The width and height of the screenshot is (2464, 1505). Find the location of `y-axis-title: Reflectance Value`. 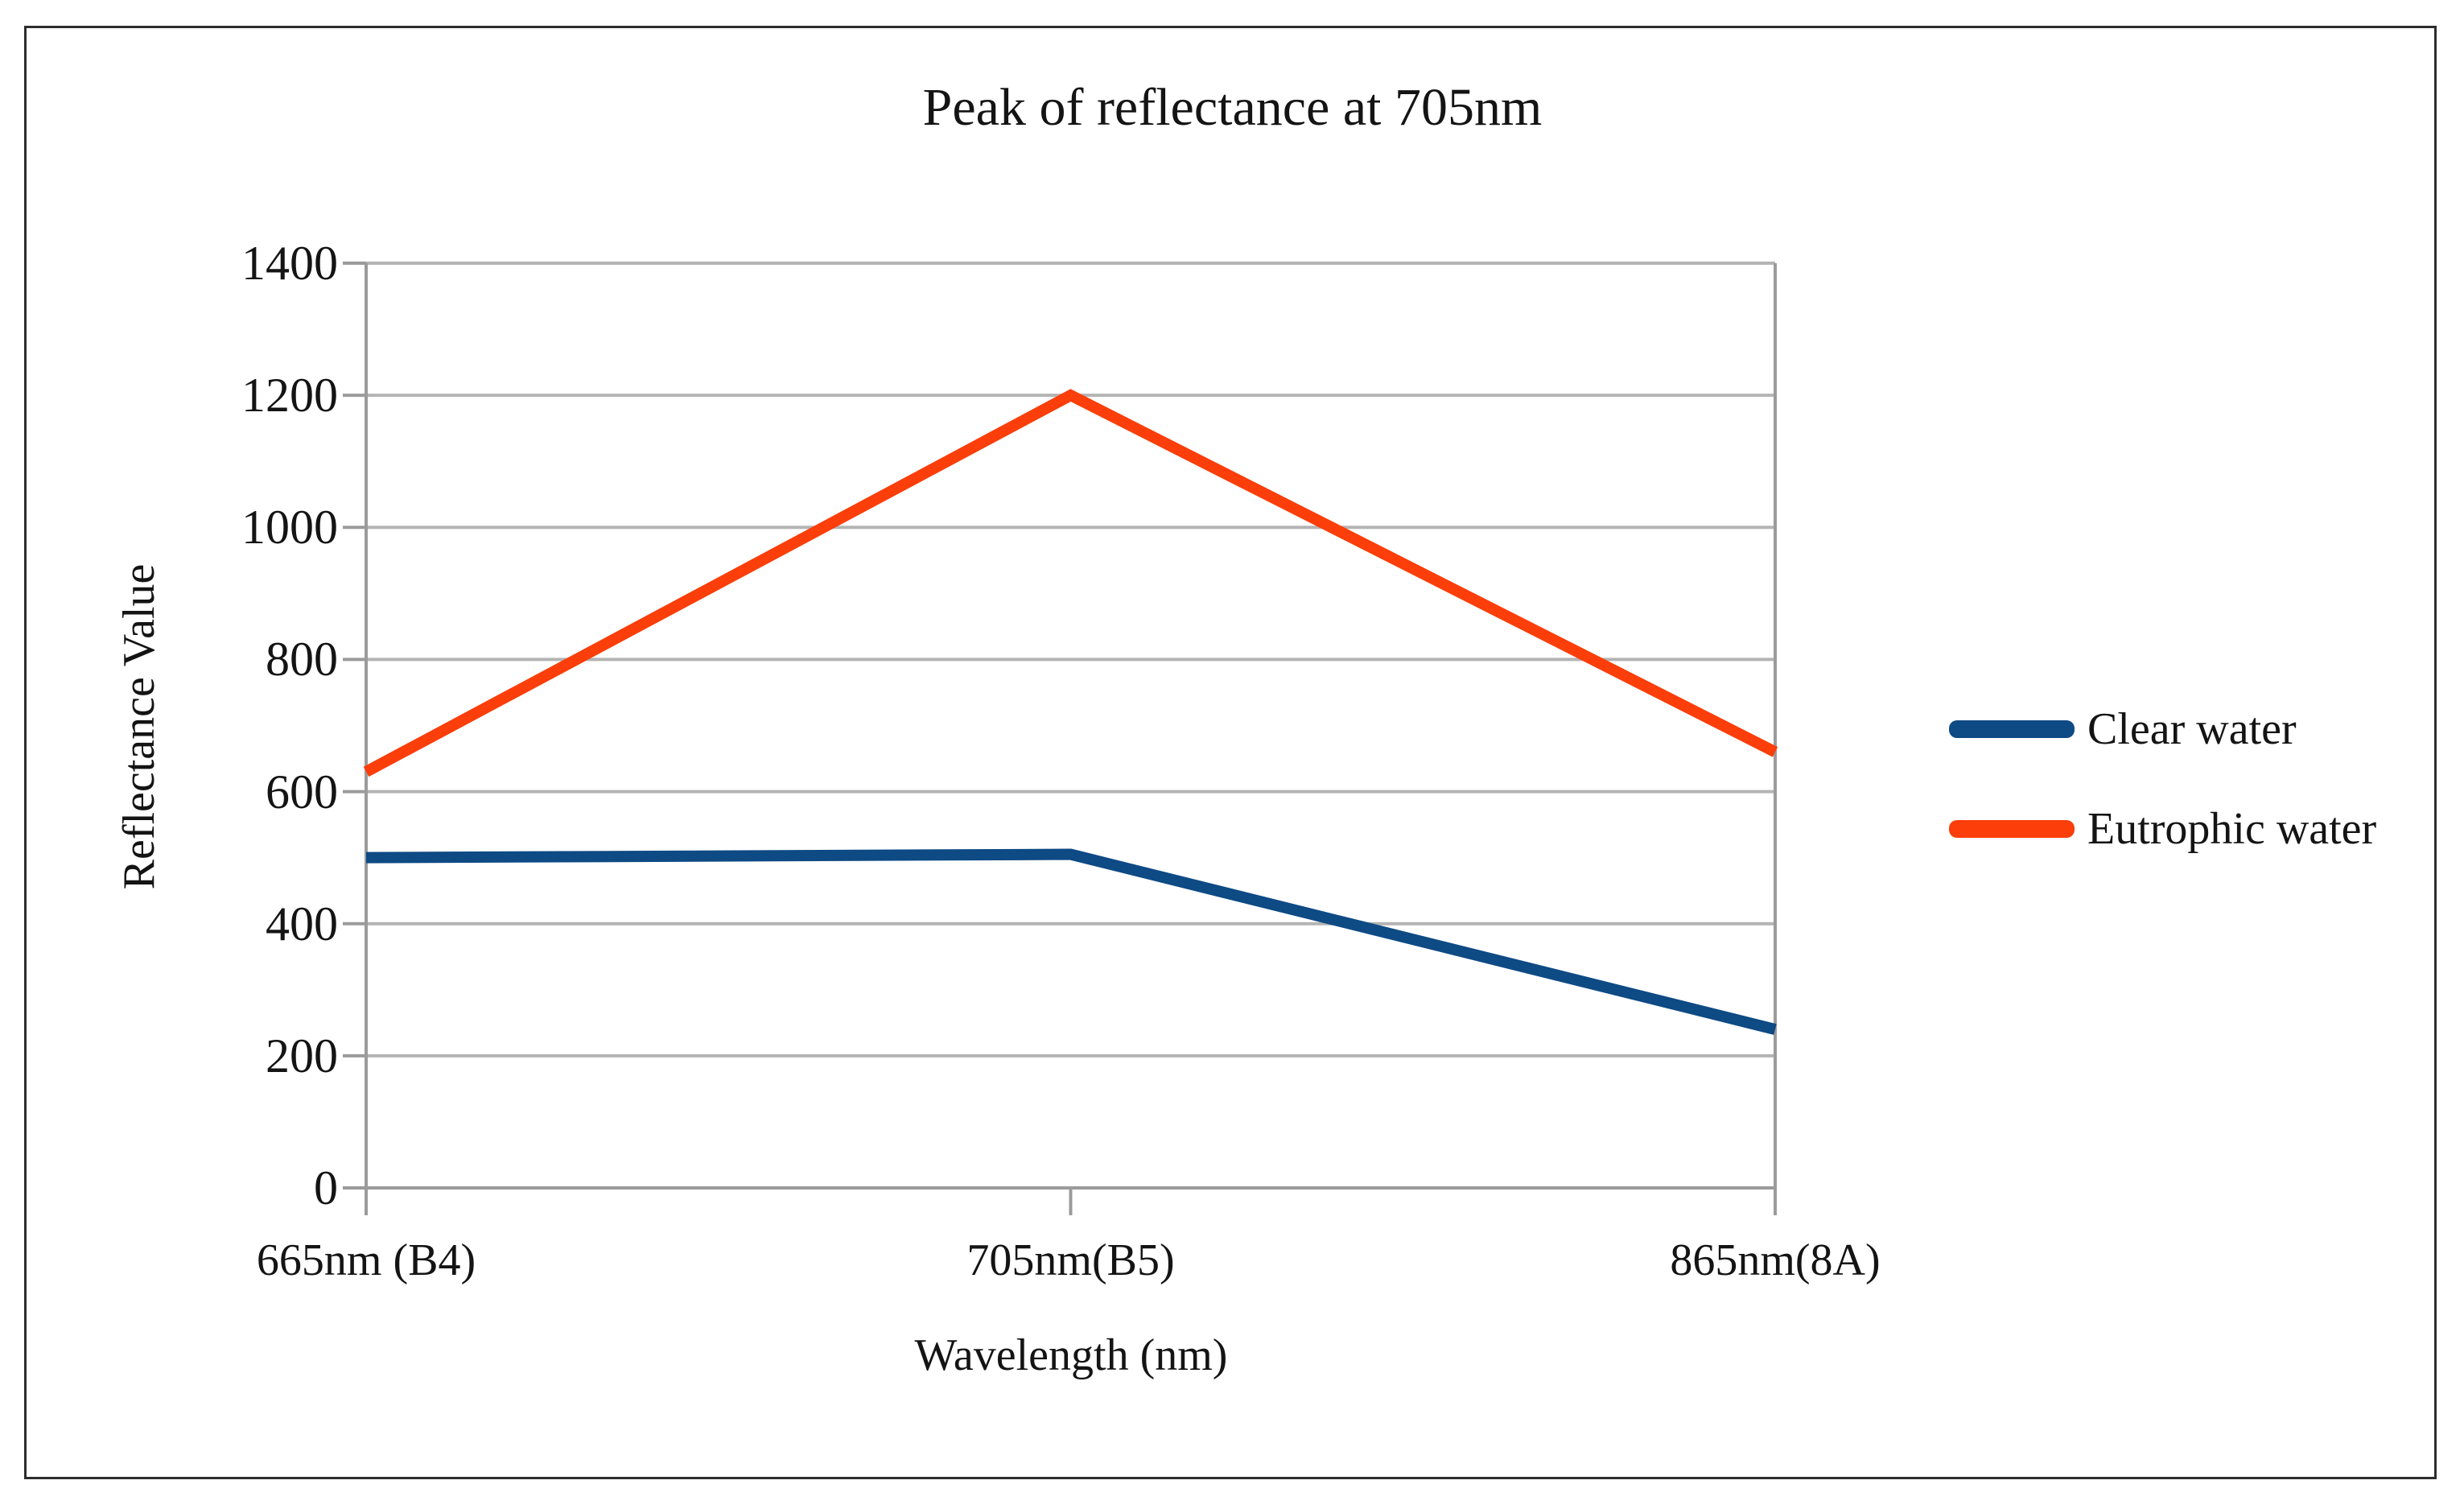

y-axis-title: Reflectance Value is located at coordinates (139, 726).